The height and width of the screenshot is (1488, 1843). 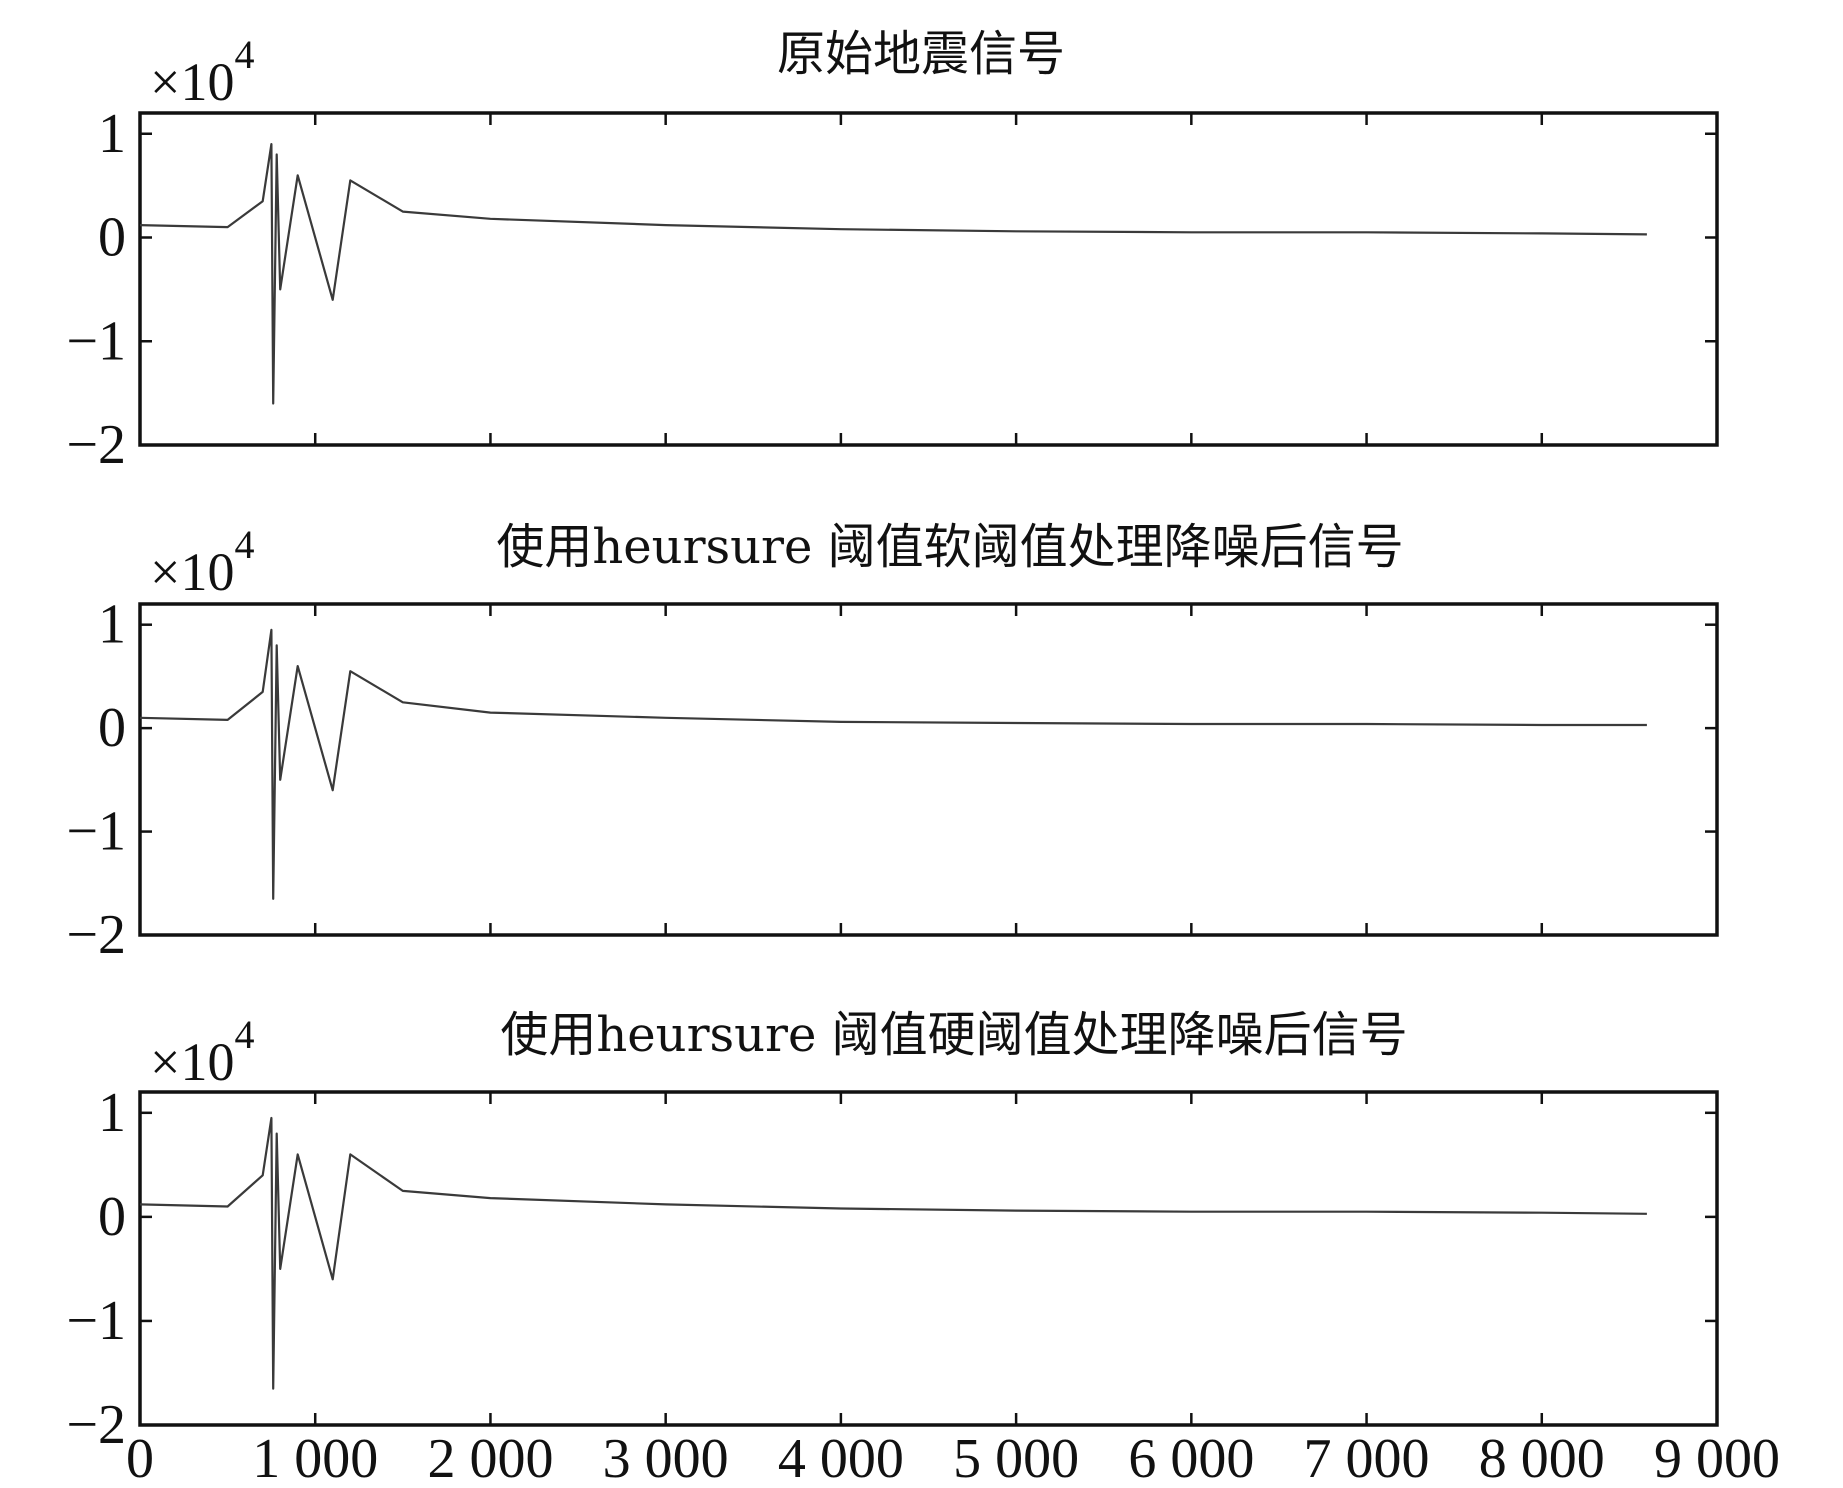 I want to click on x-tick-label: 5 000, so click(x=1016, y=1458).